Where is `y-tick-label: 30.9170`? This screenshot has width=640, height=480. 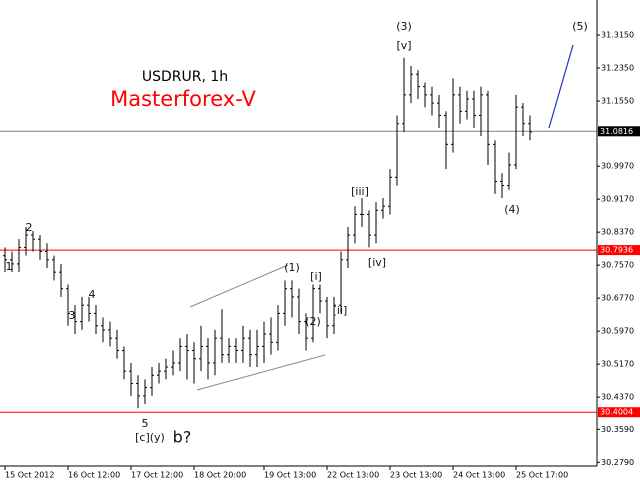
y-tick-label: 30.9170 is located at coordinates (617, 199).